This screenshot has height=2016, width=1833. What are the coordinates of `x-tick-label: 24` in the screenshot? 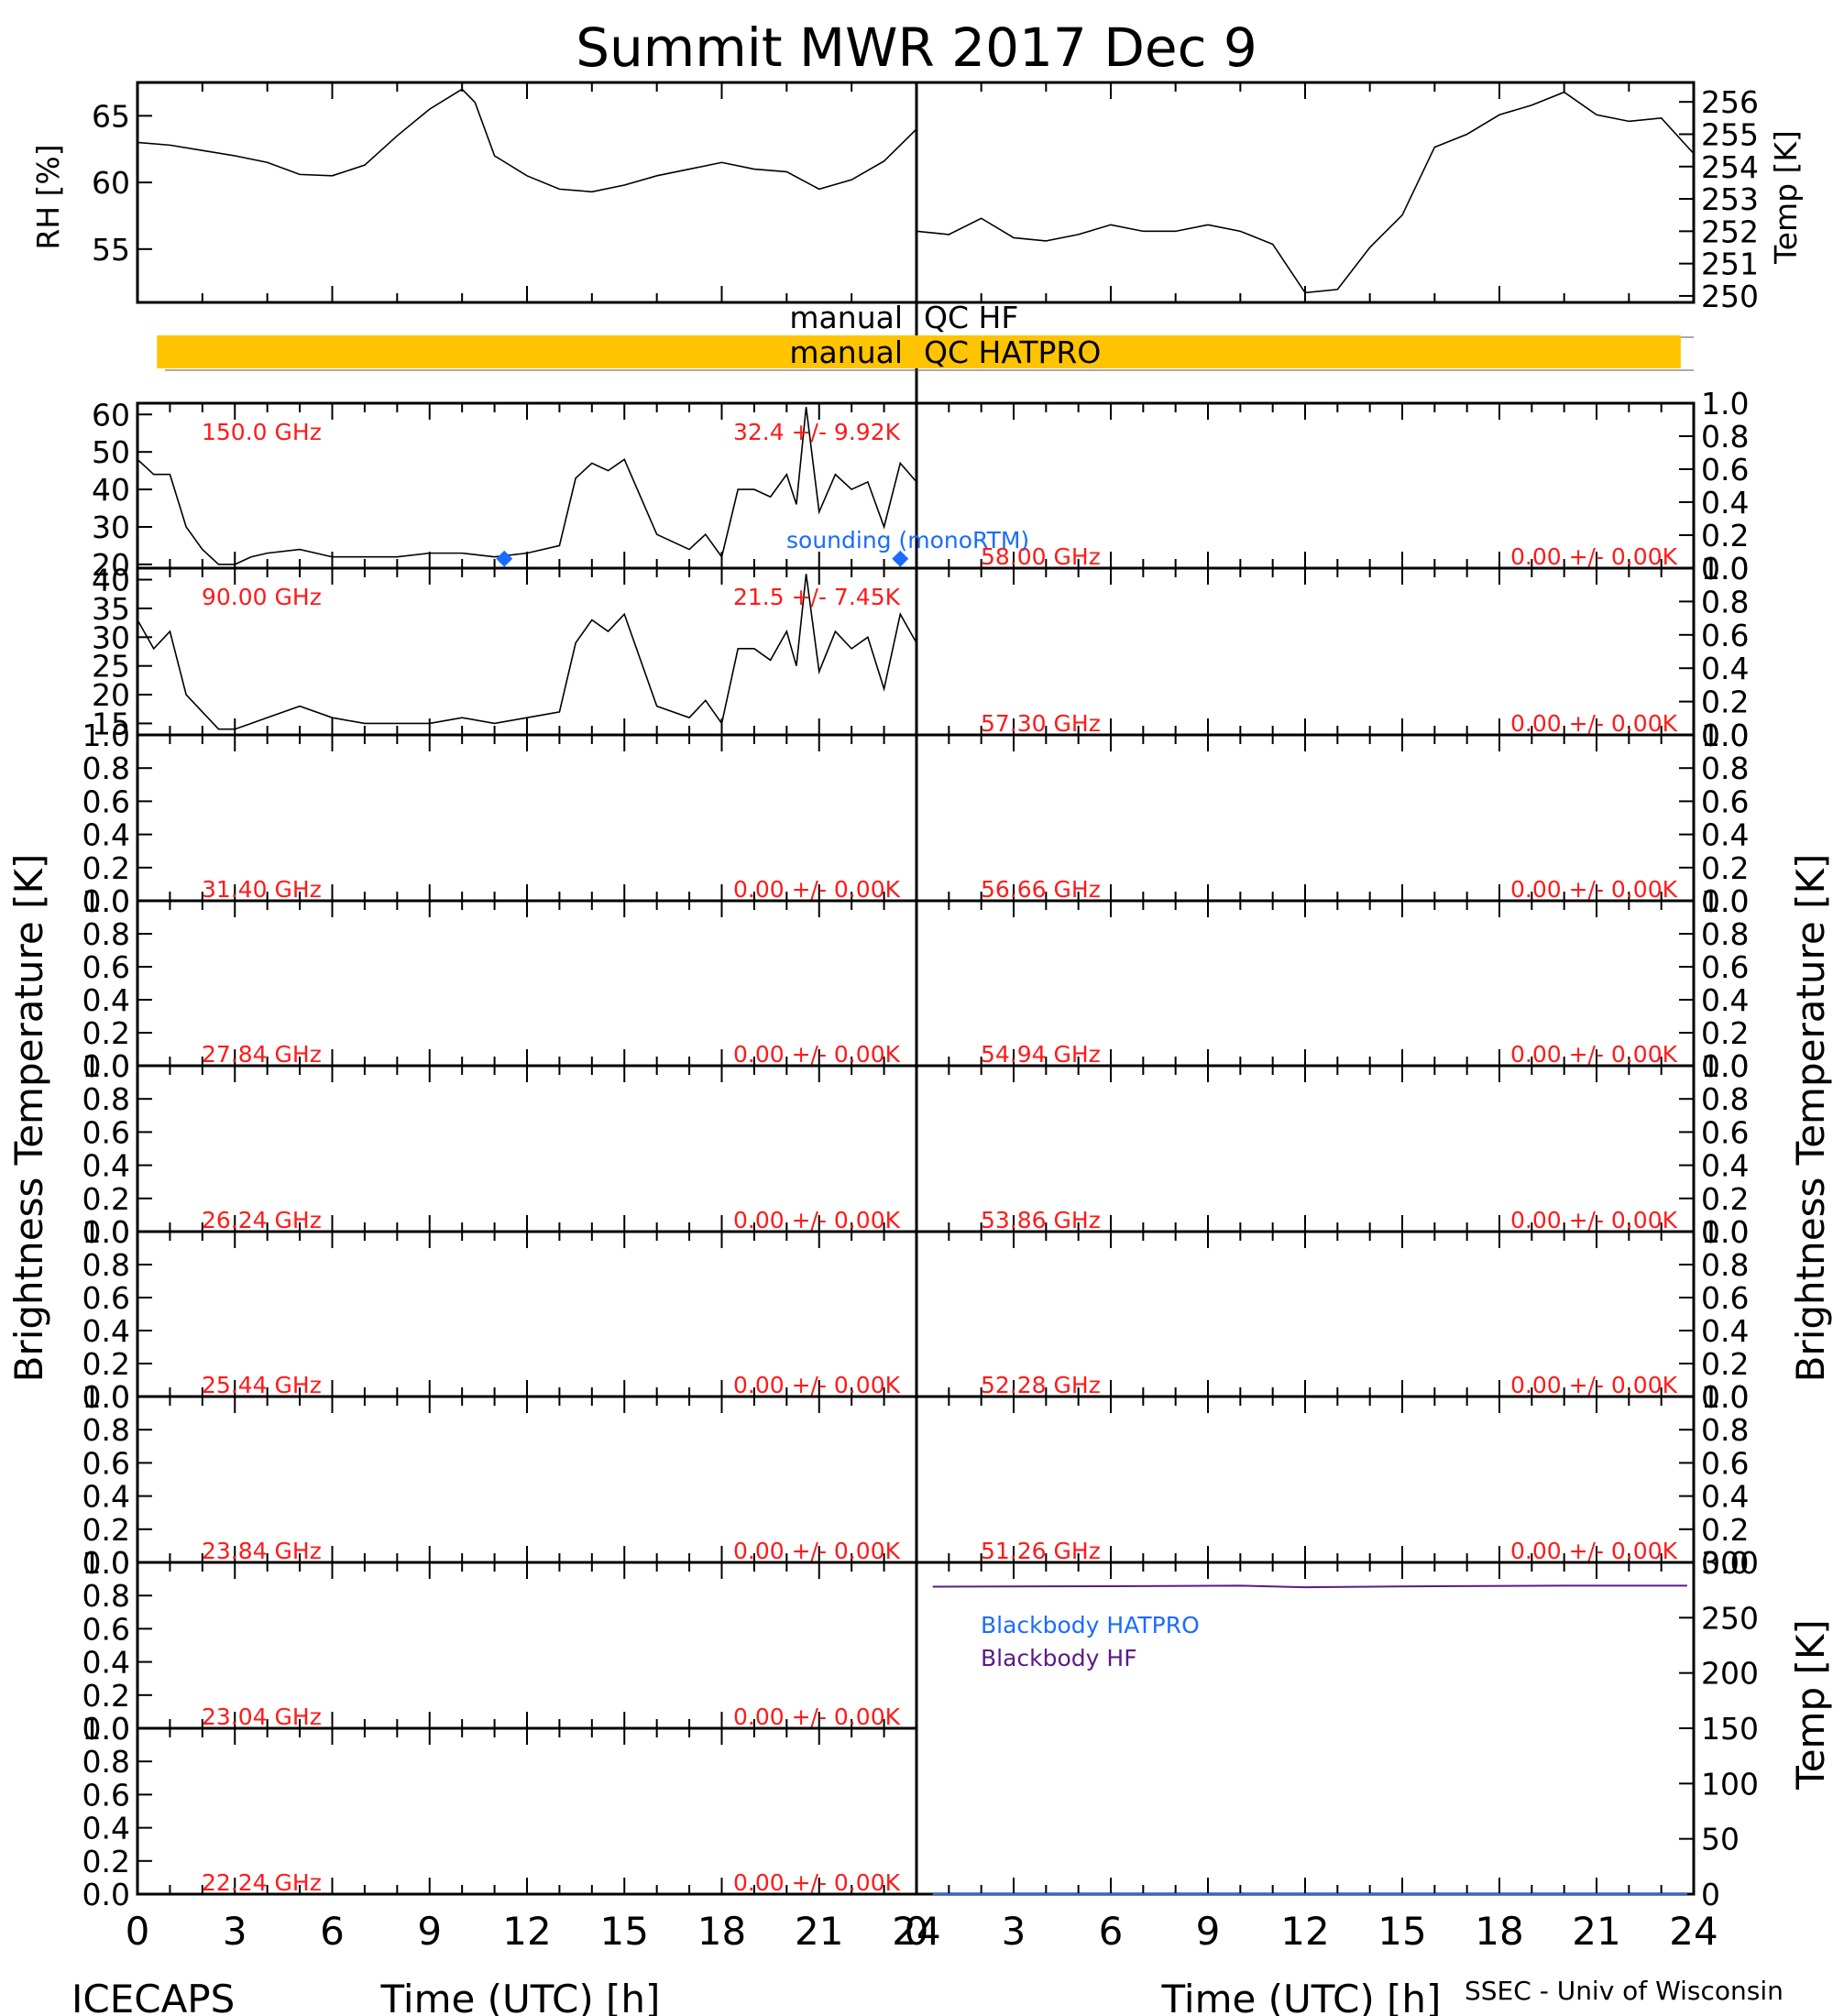 It's located at (916, 1931).